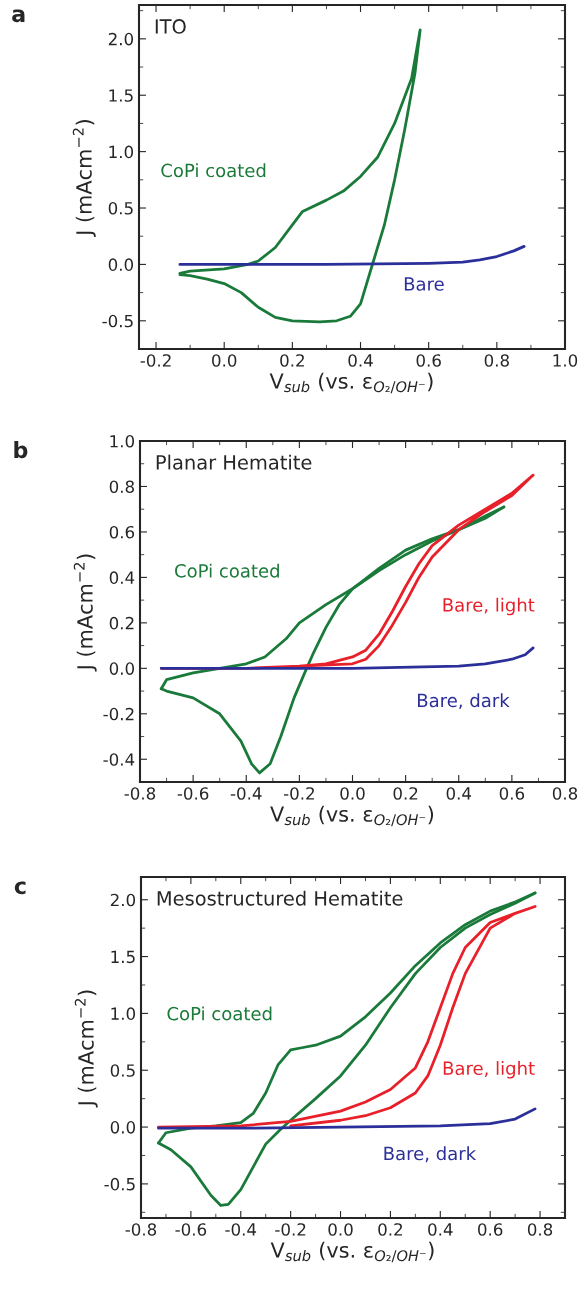  What do you see at coordinates (21, 450) in the screenshot?
I see `chart-title: b` at bounding box center [21, 450].